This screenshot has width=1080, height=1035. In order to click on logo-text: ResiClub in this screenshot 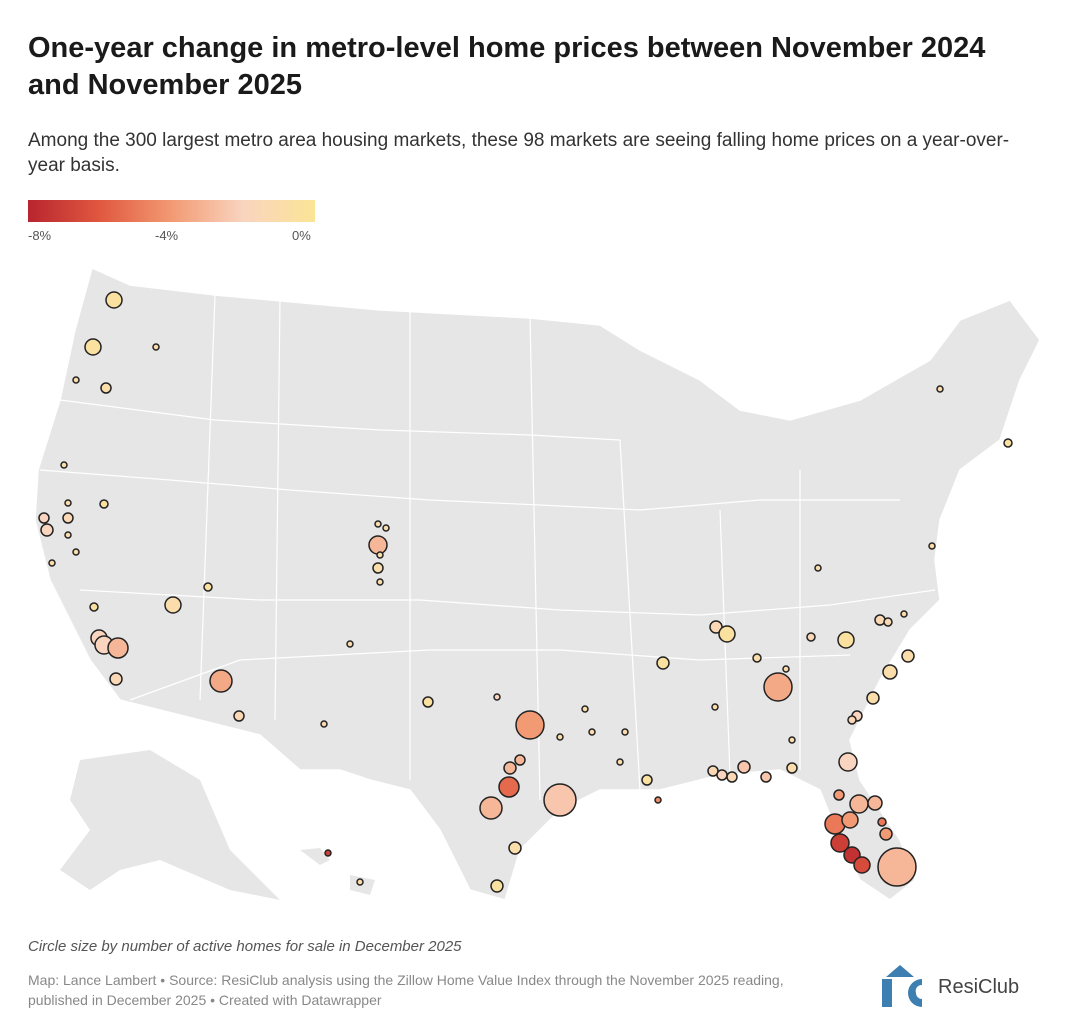, I will do `click(979, 986)`.